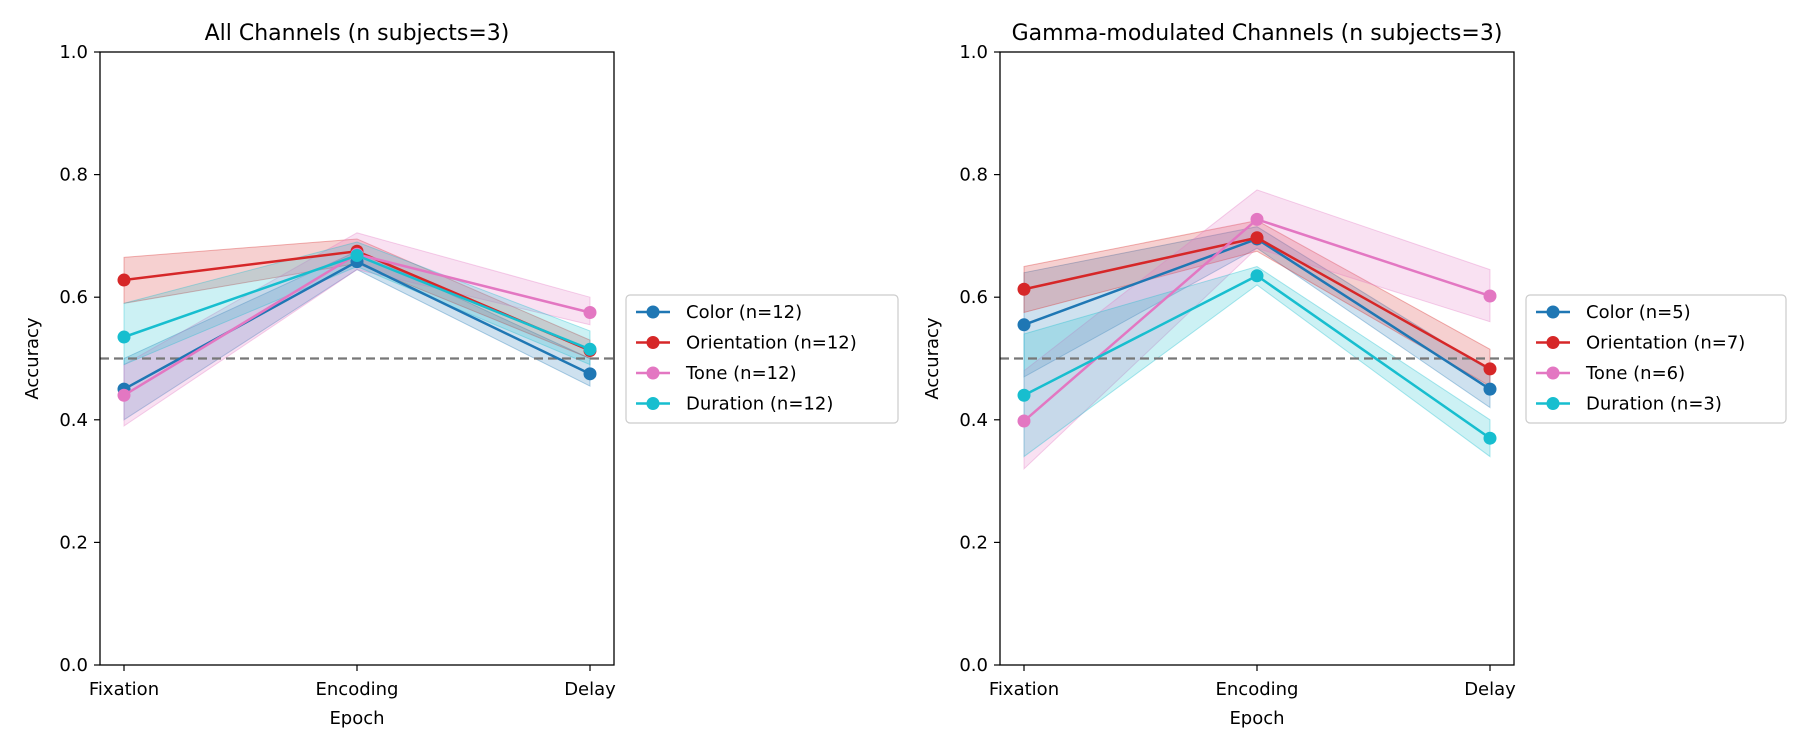 This screenshot has height=750, width=1800. What do you see at coordinates (1635, 373) in the screenshot?
I see `legend-entry-label: Tone (n=6)` at bounding box center [1635, 373].